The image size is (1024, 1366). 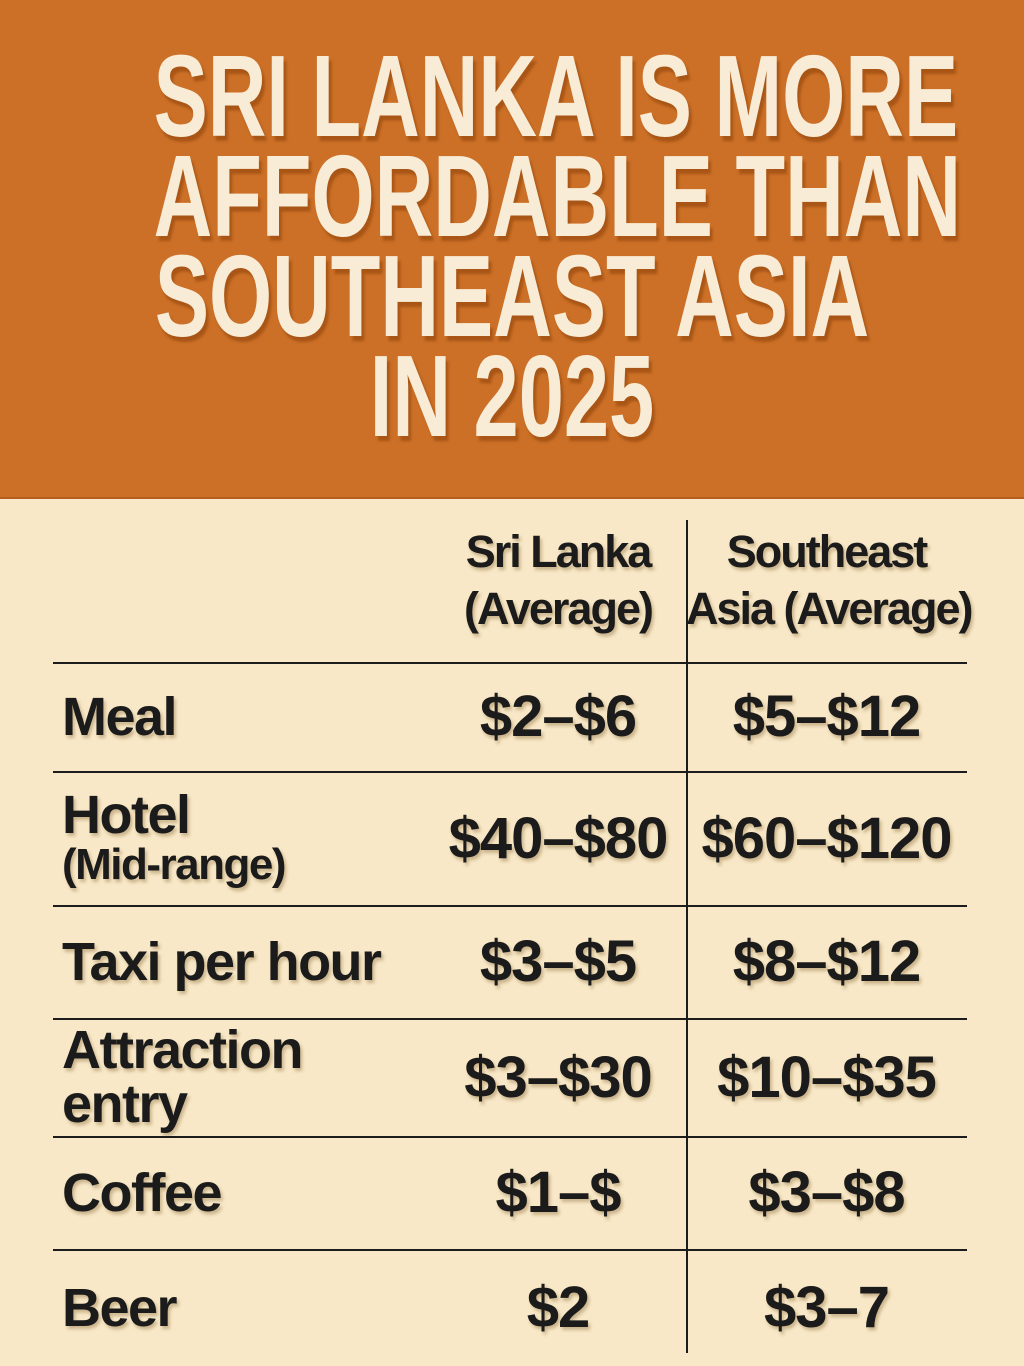 What do you see at coordinates (557, 196) in the screenshot?
I see `title-line-2: AFFORDABLE THAN` at bounding box center [557, 196].